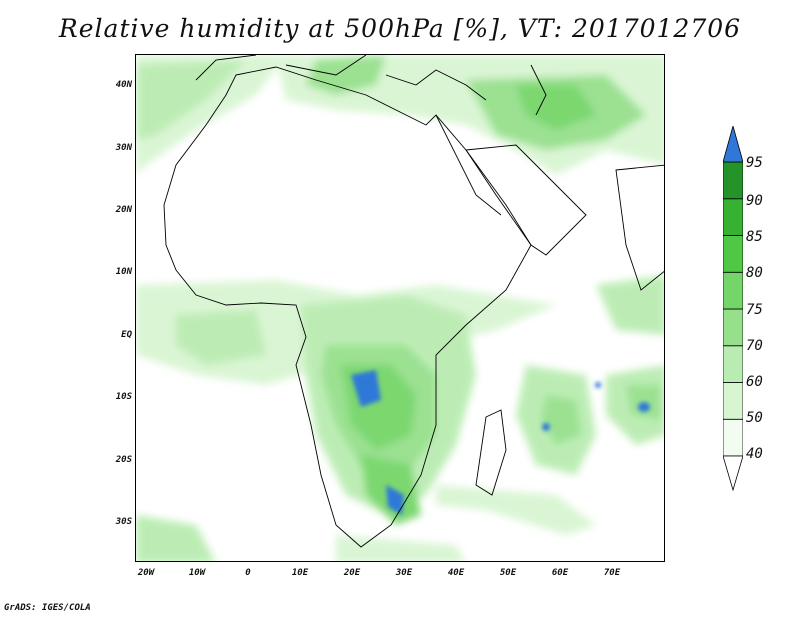 The width and height of the screenshot is (800, 618). Describe the element at coordinates (146, 573) in the screenshot. I see `lon-label-20w: 20W` at that location.